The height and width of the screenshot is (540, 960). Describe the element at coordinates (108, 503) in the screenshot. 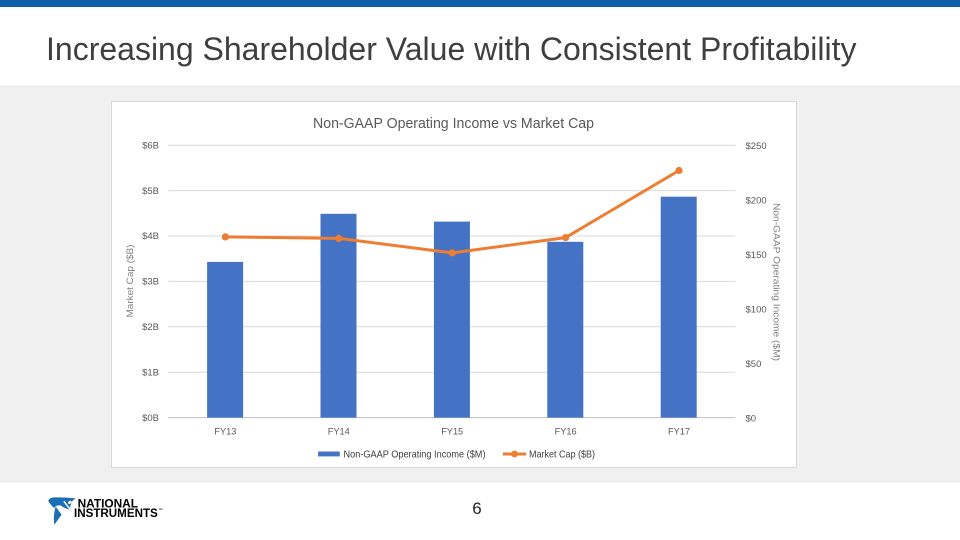

I see `svg-text: NATIONAL` at that location.